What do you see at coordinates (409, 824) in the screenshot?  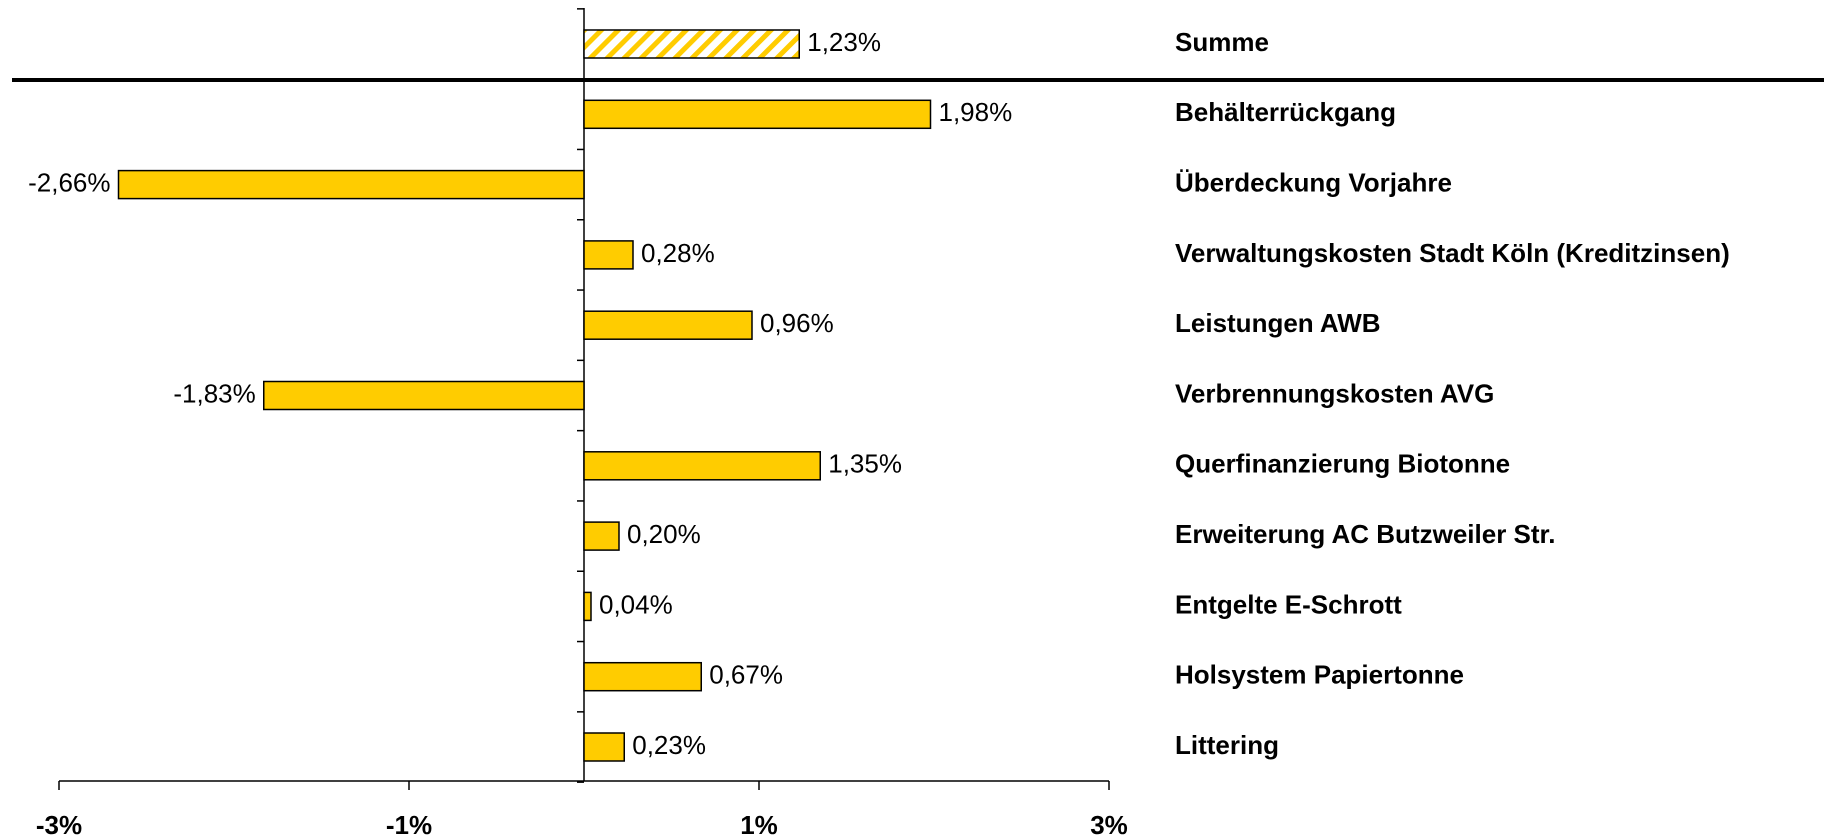 I see `x-tick-label: -1%` at bounding box center [409, 824].